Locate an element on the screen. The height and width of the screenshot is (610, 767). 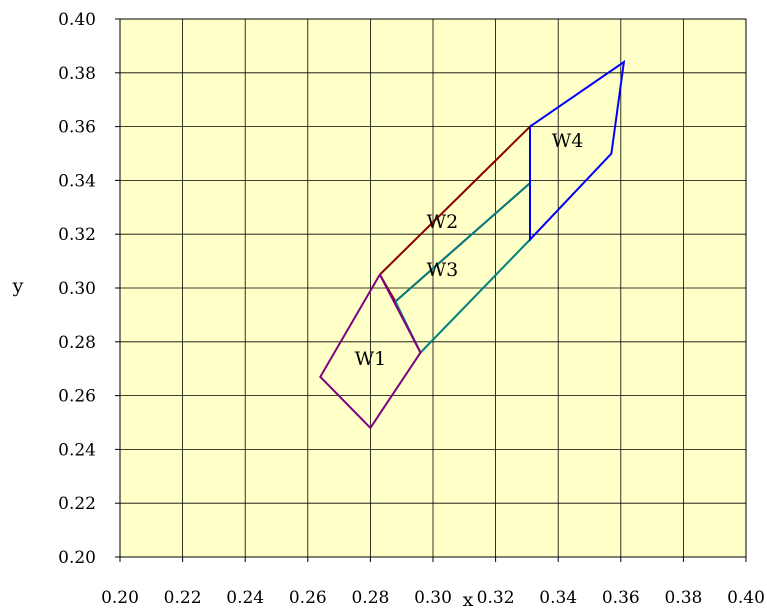
region-label-1: W1 is located at coordinates (371, 359).